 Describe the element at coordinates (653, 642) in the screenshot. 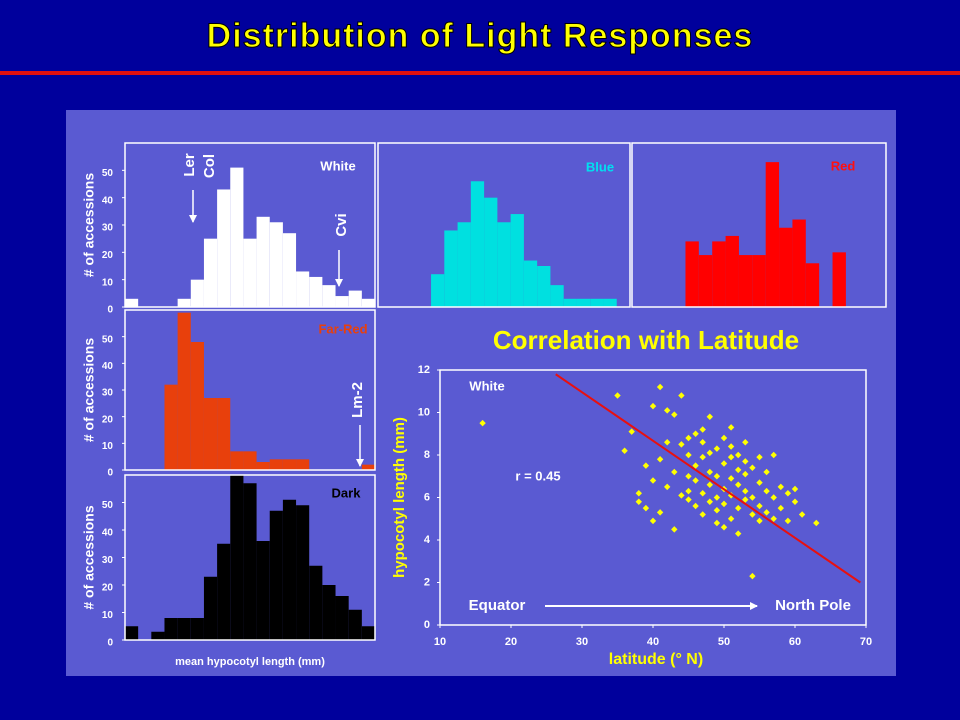

I see `x-tick-label: 40` at that location.